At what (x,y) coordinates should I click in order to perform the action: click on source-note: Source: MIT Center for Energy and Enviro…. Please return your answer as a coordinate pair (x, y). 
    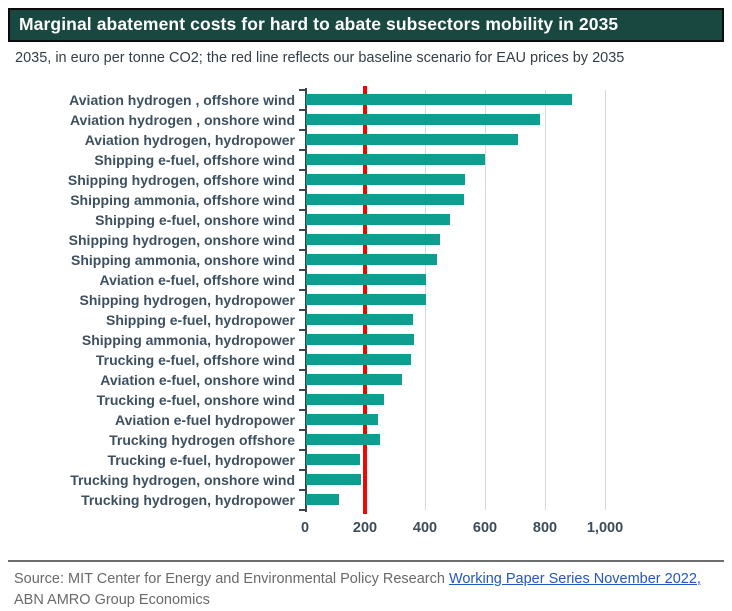
    Looking at the image, I should click on (366, 590).